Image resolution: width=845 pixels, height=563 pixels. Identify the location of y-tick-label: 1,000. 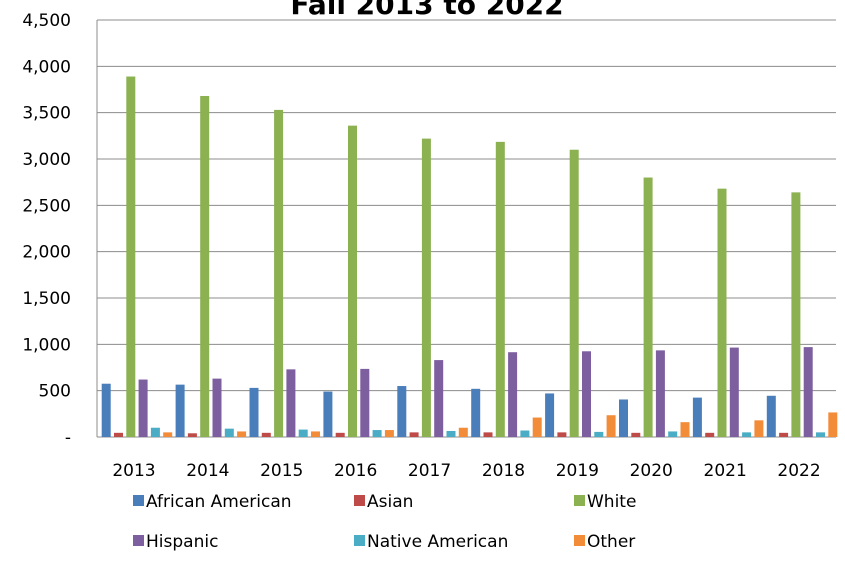
(46, 345).